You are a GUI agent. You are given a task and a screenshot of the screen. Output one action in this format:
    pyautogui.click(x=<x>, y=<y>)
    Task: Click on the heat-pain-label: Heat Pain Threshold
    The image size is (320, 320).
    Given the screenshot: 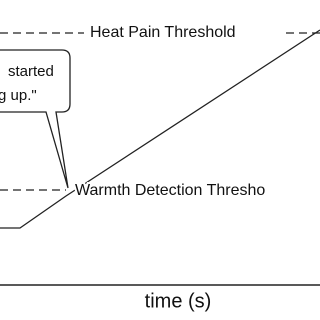 What is the action you would take?
    pyautogui.click(x=163, y=32)
    